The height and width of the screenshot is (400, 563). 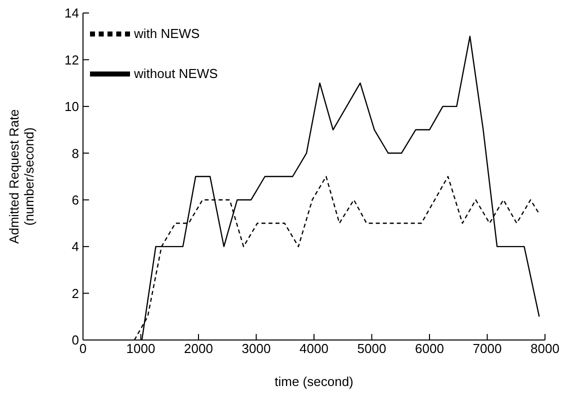 What do you see at coordinates (71, 13) in the screenshot?
I see `y-tick-label: 14` at bounding box center [71, 13].